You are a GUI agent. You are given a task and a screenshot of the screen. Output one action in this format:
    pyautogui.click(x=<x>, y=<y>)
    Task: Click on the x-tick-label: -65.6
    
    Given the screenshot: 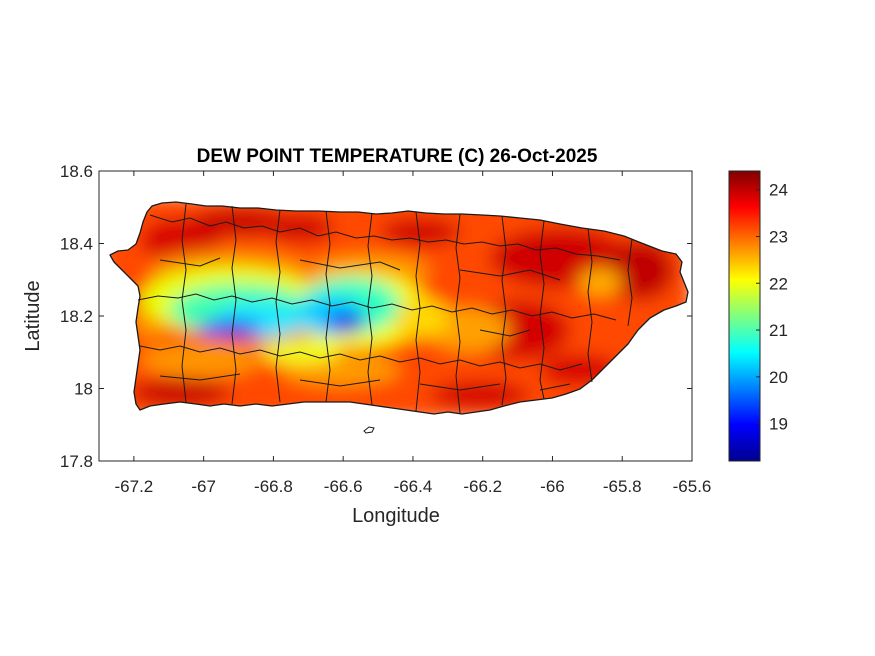 What is the action you would take?
    pyautogui.click(x=692, y=486)
    